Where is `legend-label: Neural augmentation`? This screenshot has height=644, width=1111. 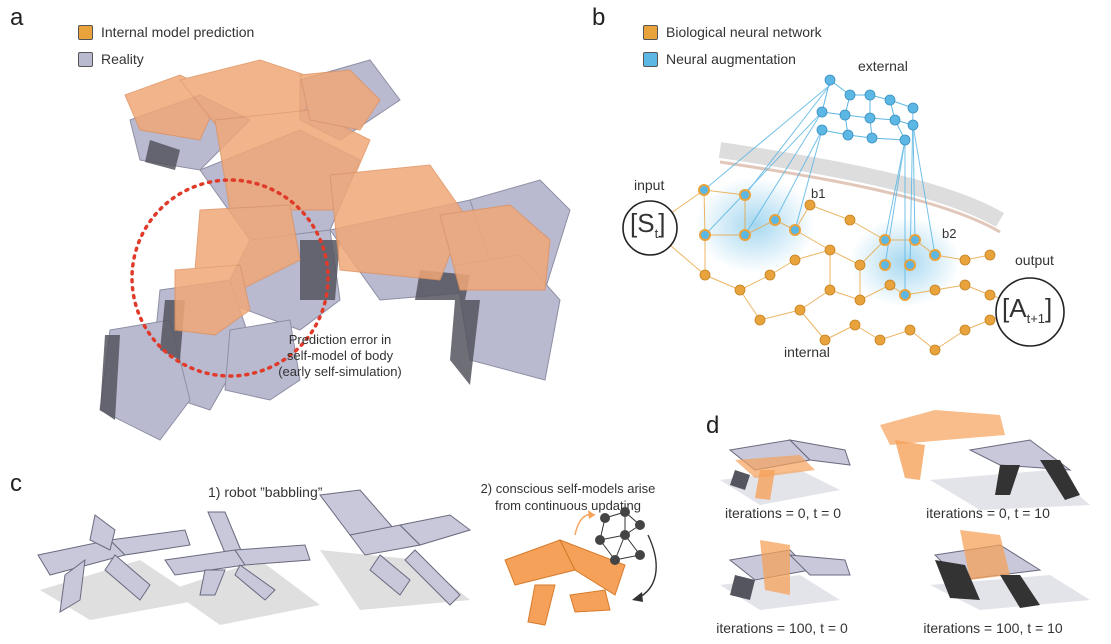 legend-label: Neural augmentation is located at coordinates (731, 59).